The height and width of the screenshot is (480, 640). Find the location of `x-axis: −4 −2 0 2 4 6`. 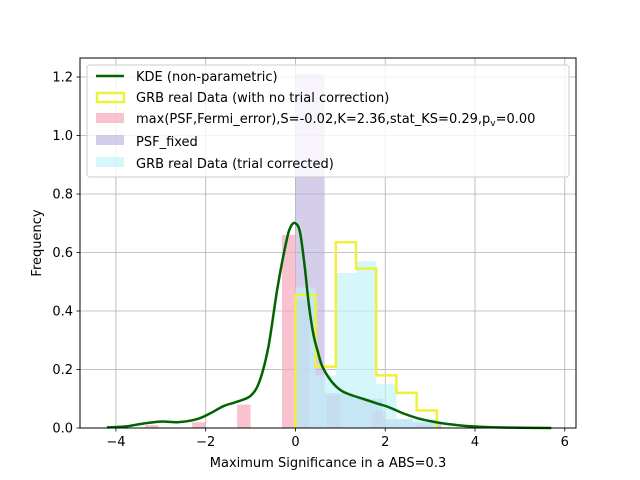

x-axis: −4 −2 0 2 4 6 is located at coordinates (337, 439).